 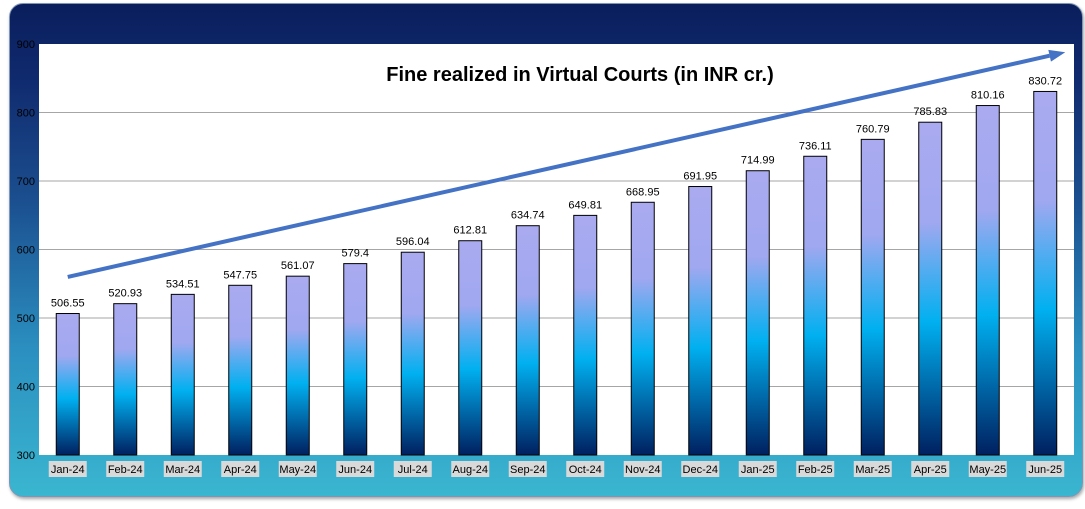 What do you see at coordinates (815, 146) in the screenshot?
I see `data-label: 736.11` at bounding box center [815, 146].